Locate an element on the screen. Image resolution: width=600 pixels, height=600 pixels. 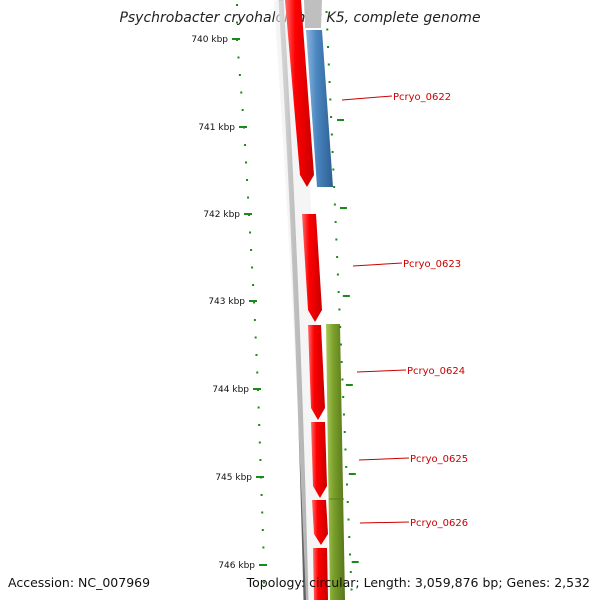
partial-feature is located at coordinates (313, 14).